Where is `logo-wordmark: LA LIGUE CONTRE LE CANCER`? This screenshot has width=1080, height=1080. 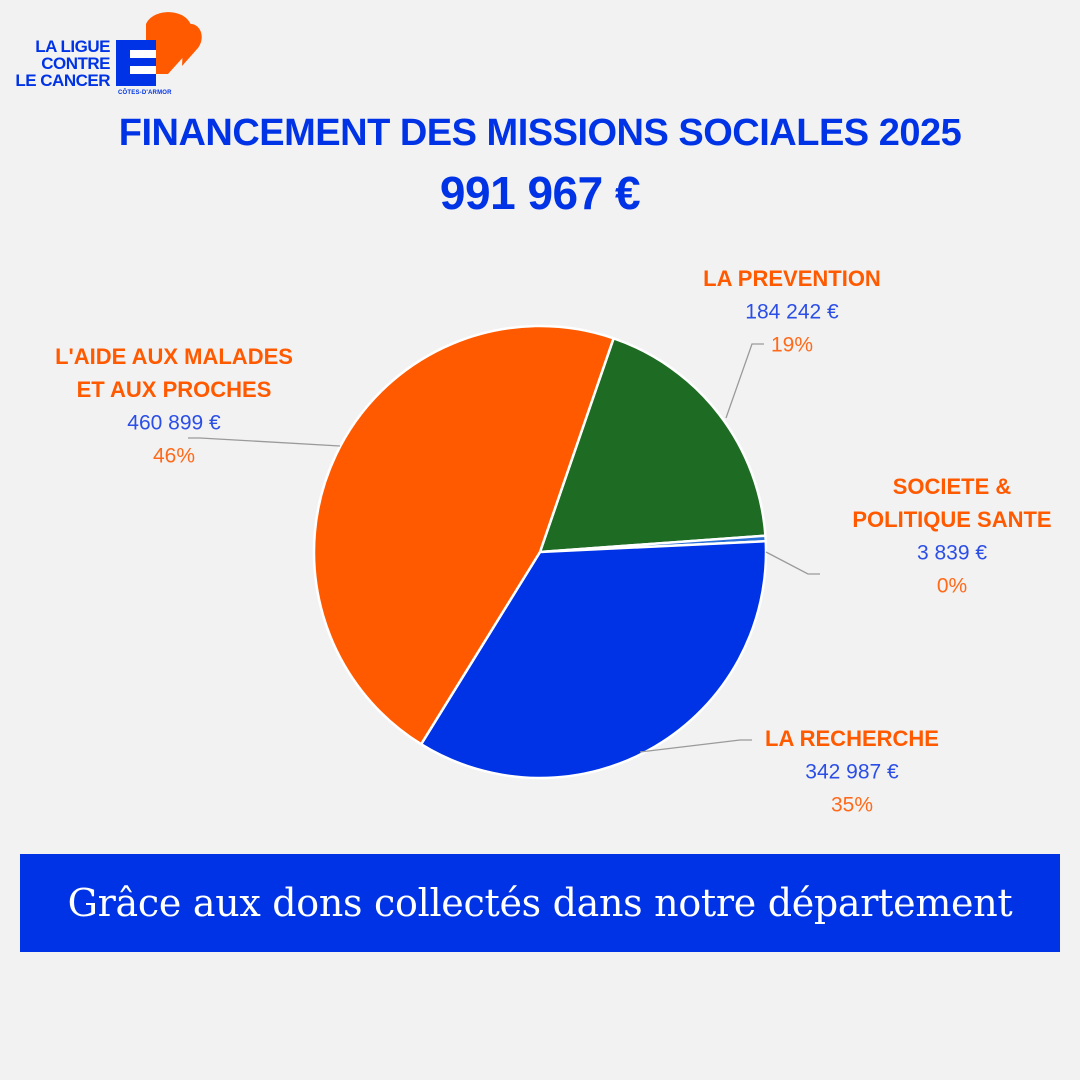
logo-wordmark: LA LIGUE CONTRE LE CANCER is located at coordinates (60, 63).